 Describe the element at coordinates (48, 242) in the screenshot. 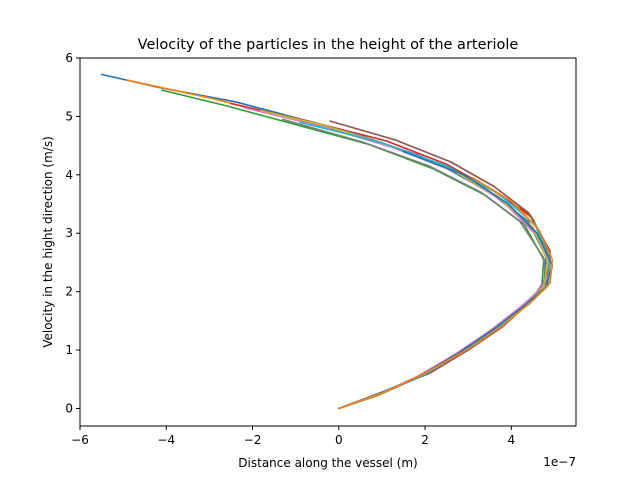

I see `y-axis-label: Velocity in the hight direction (m/s)` at that location.